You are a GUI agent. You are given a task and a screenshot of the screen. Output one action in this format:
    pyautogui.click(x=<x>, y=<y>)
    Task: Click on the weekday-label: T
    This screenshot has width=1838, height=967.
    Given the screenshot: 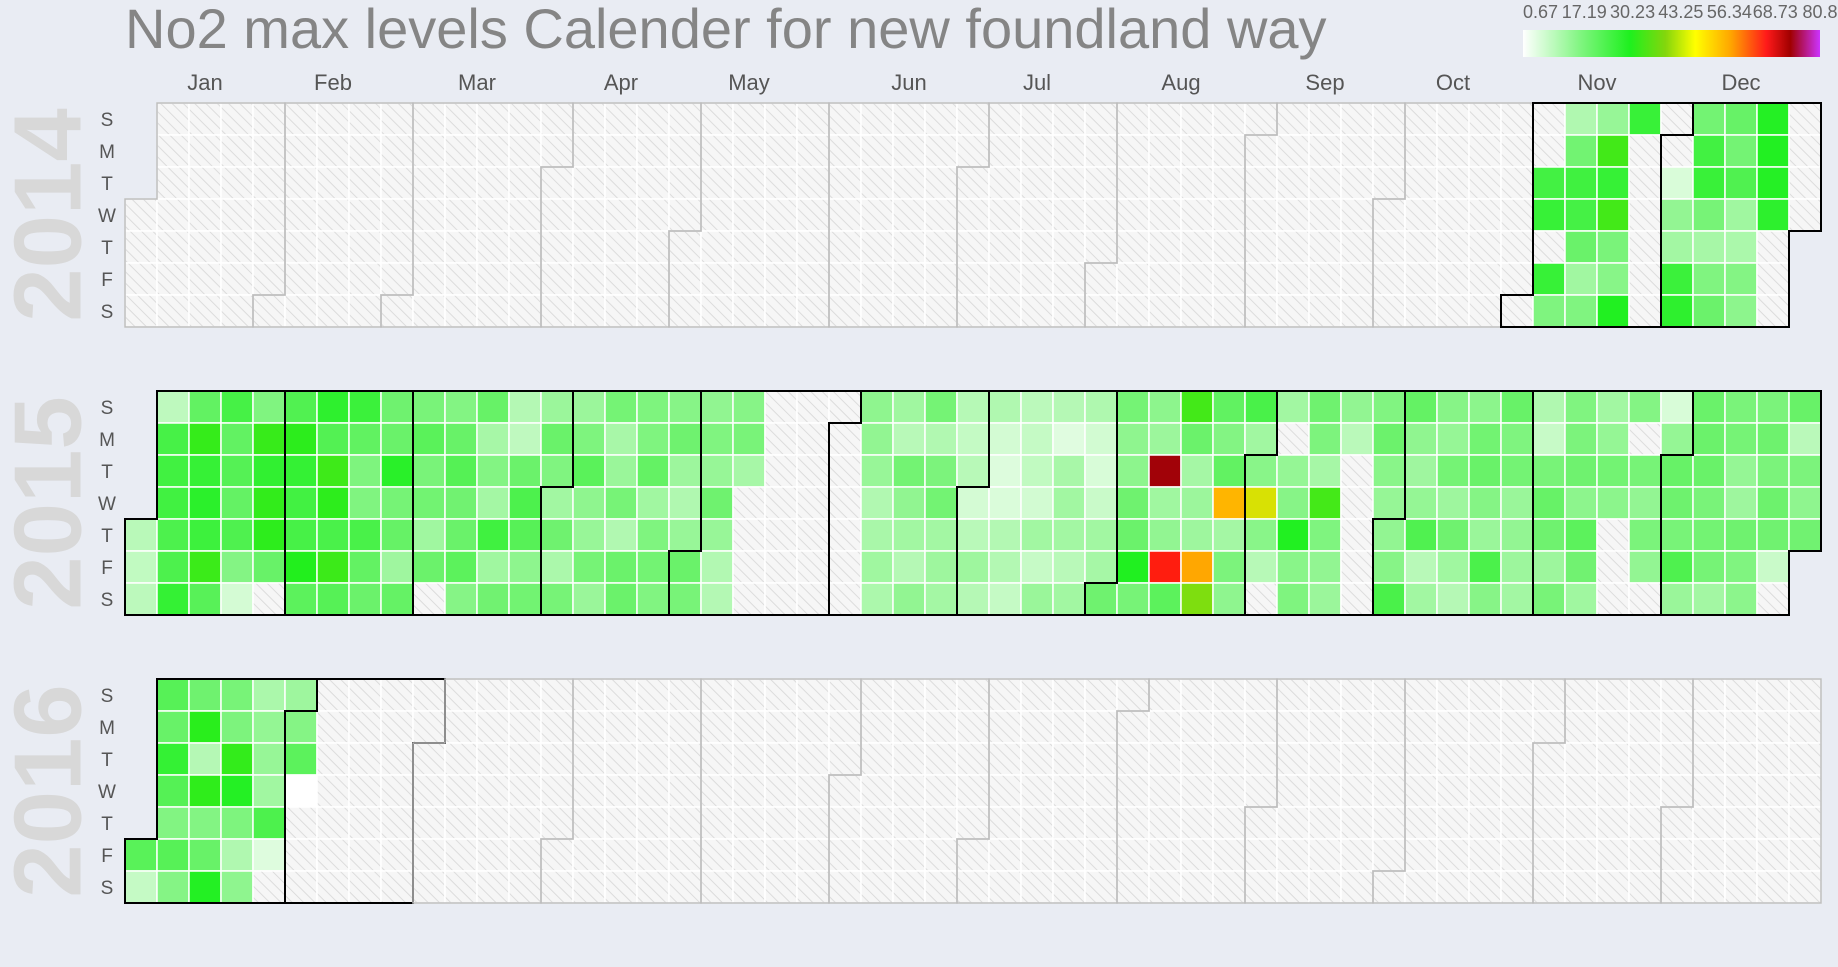 What is the action you would take?
    pyautogui.click(x=107, y=248)
    